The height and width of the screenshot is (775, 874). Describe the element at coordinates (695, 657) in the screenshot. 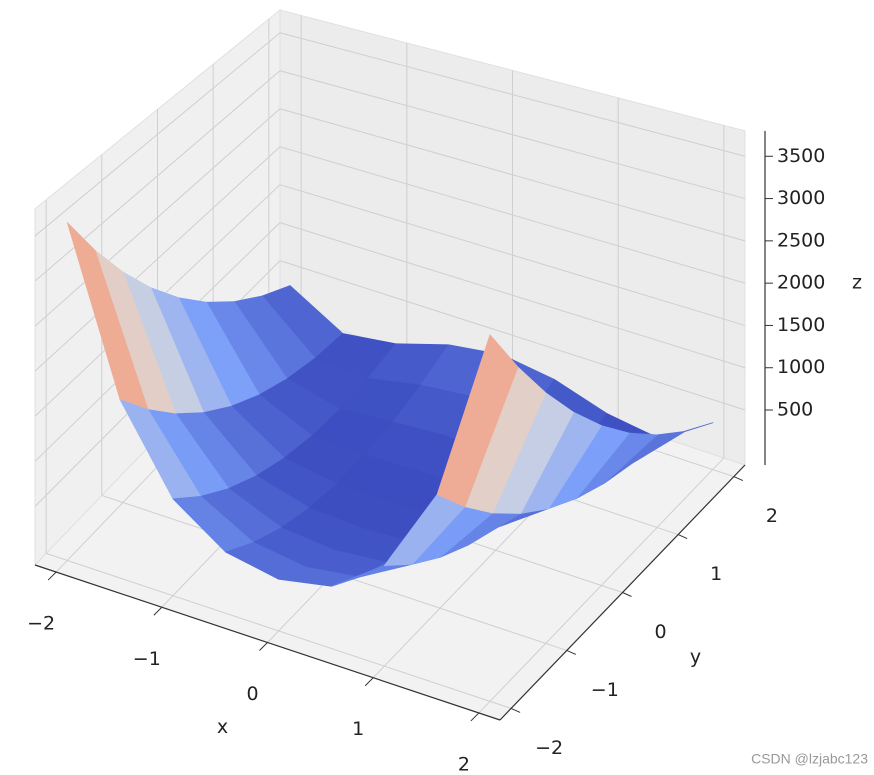

I see `y-axis-label: y` at that location.